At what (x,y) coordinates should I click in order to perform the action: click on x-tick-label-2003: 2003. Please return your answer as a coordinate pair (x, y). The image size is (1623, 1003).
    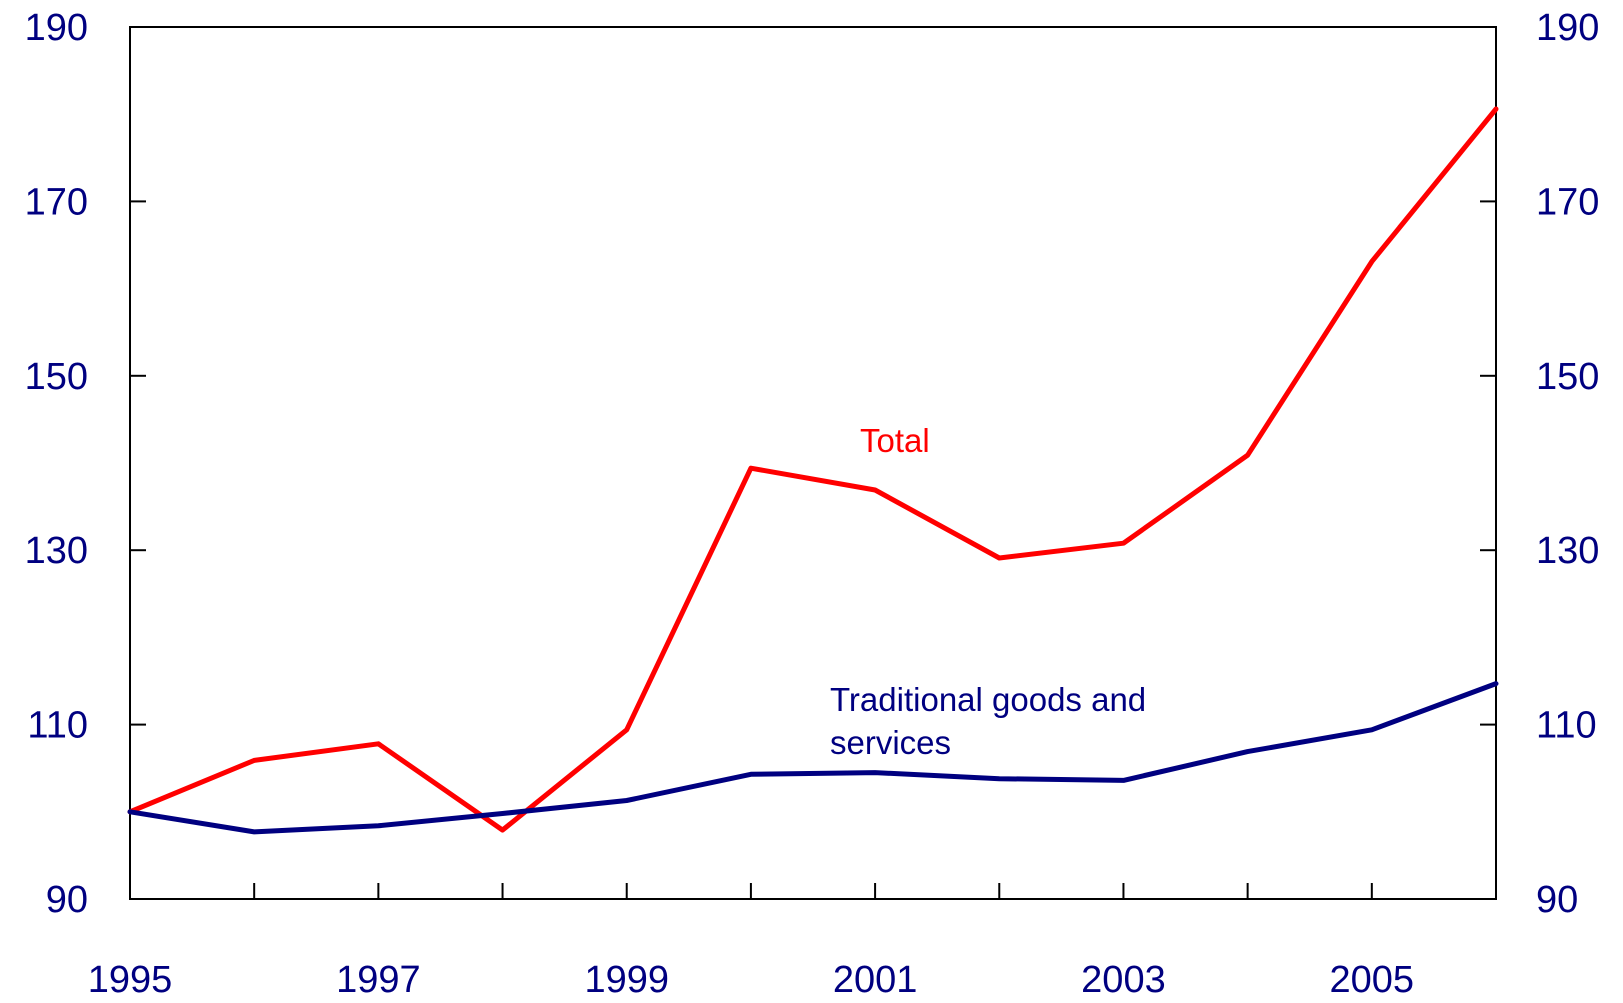
    Looking at the image, I should click on (1123, 978).